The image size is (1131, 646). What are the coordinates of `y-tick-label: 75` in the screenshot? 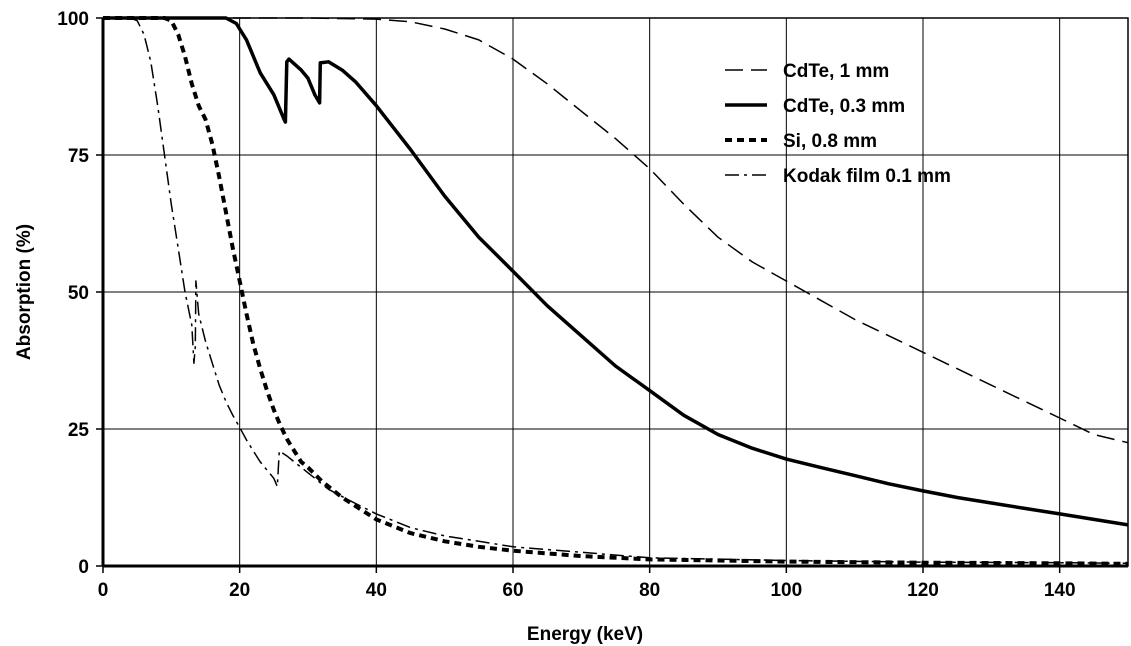 It's located at (79, 156).